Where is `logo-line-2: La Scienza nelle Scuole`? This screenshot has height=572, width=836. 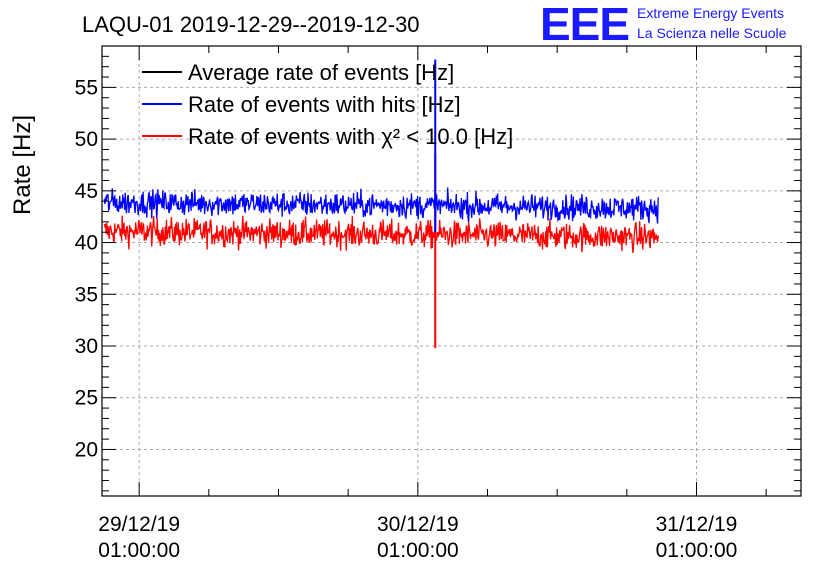 logo-line-2: La Scienza nelle Scuole is located at coordinates (712, 33).